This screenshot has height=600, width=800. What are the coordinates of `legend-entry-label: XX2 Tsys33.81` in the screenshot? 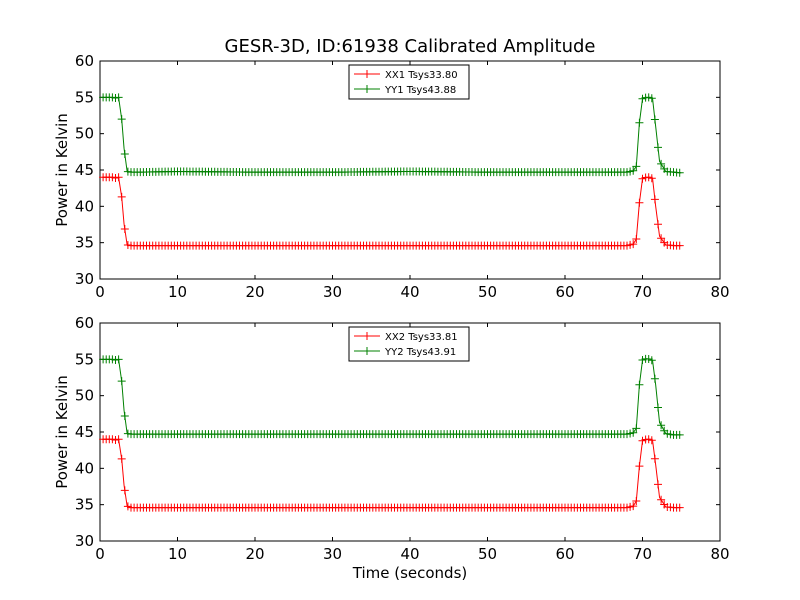 It's located at (421, 337).